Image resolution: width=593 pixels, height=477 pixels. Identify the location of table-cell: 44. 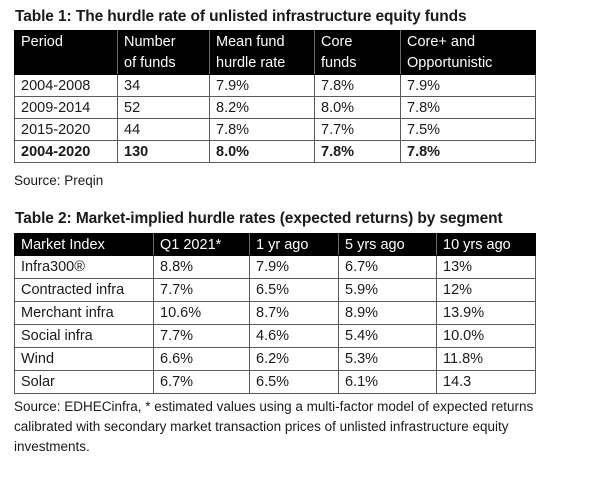
(163, 129).